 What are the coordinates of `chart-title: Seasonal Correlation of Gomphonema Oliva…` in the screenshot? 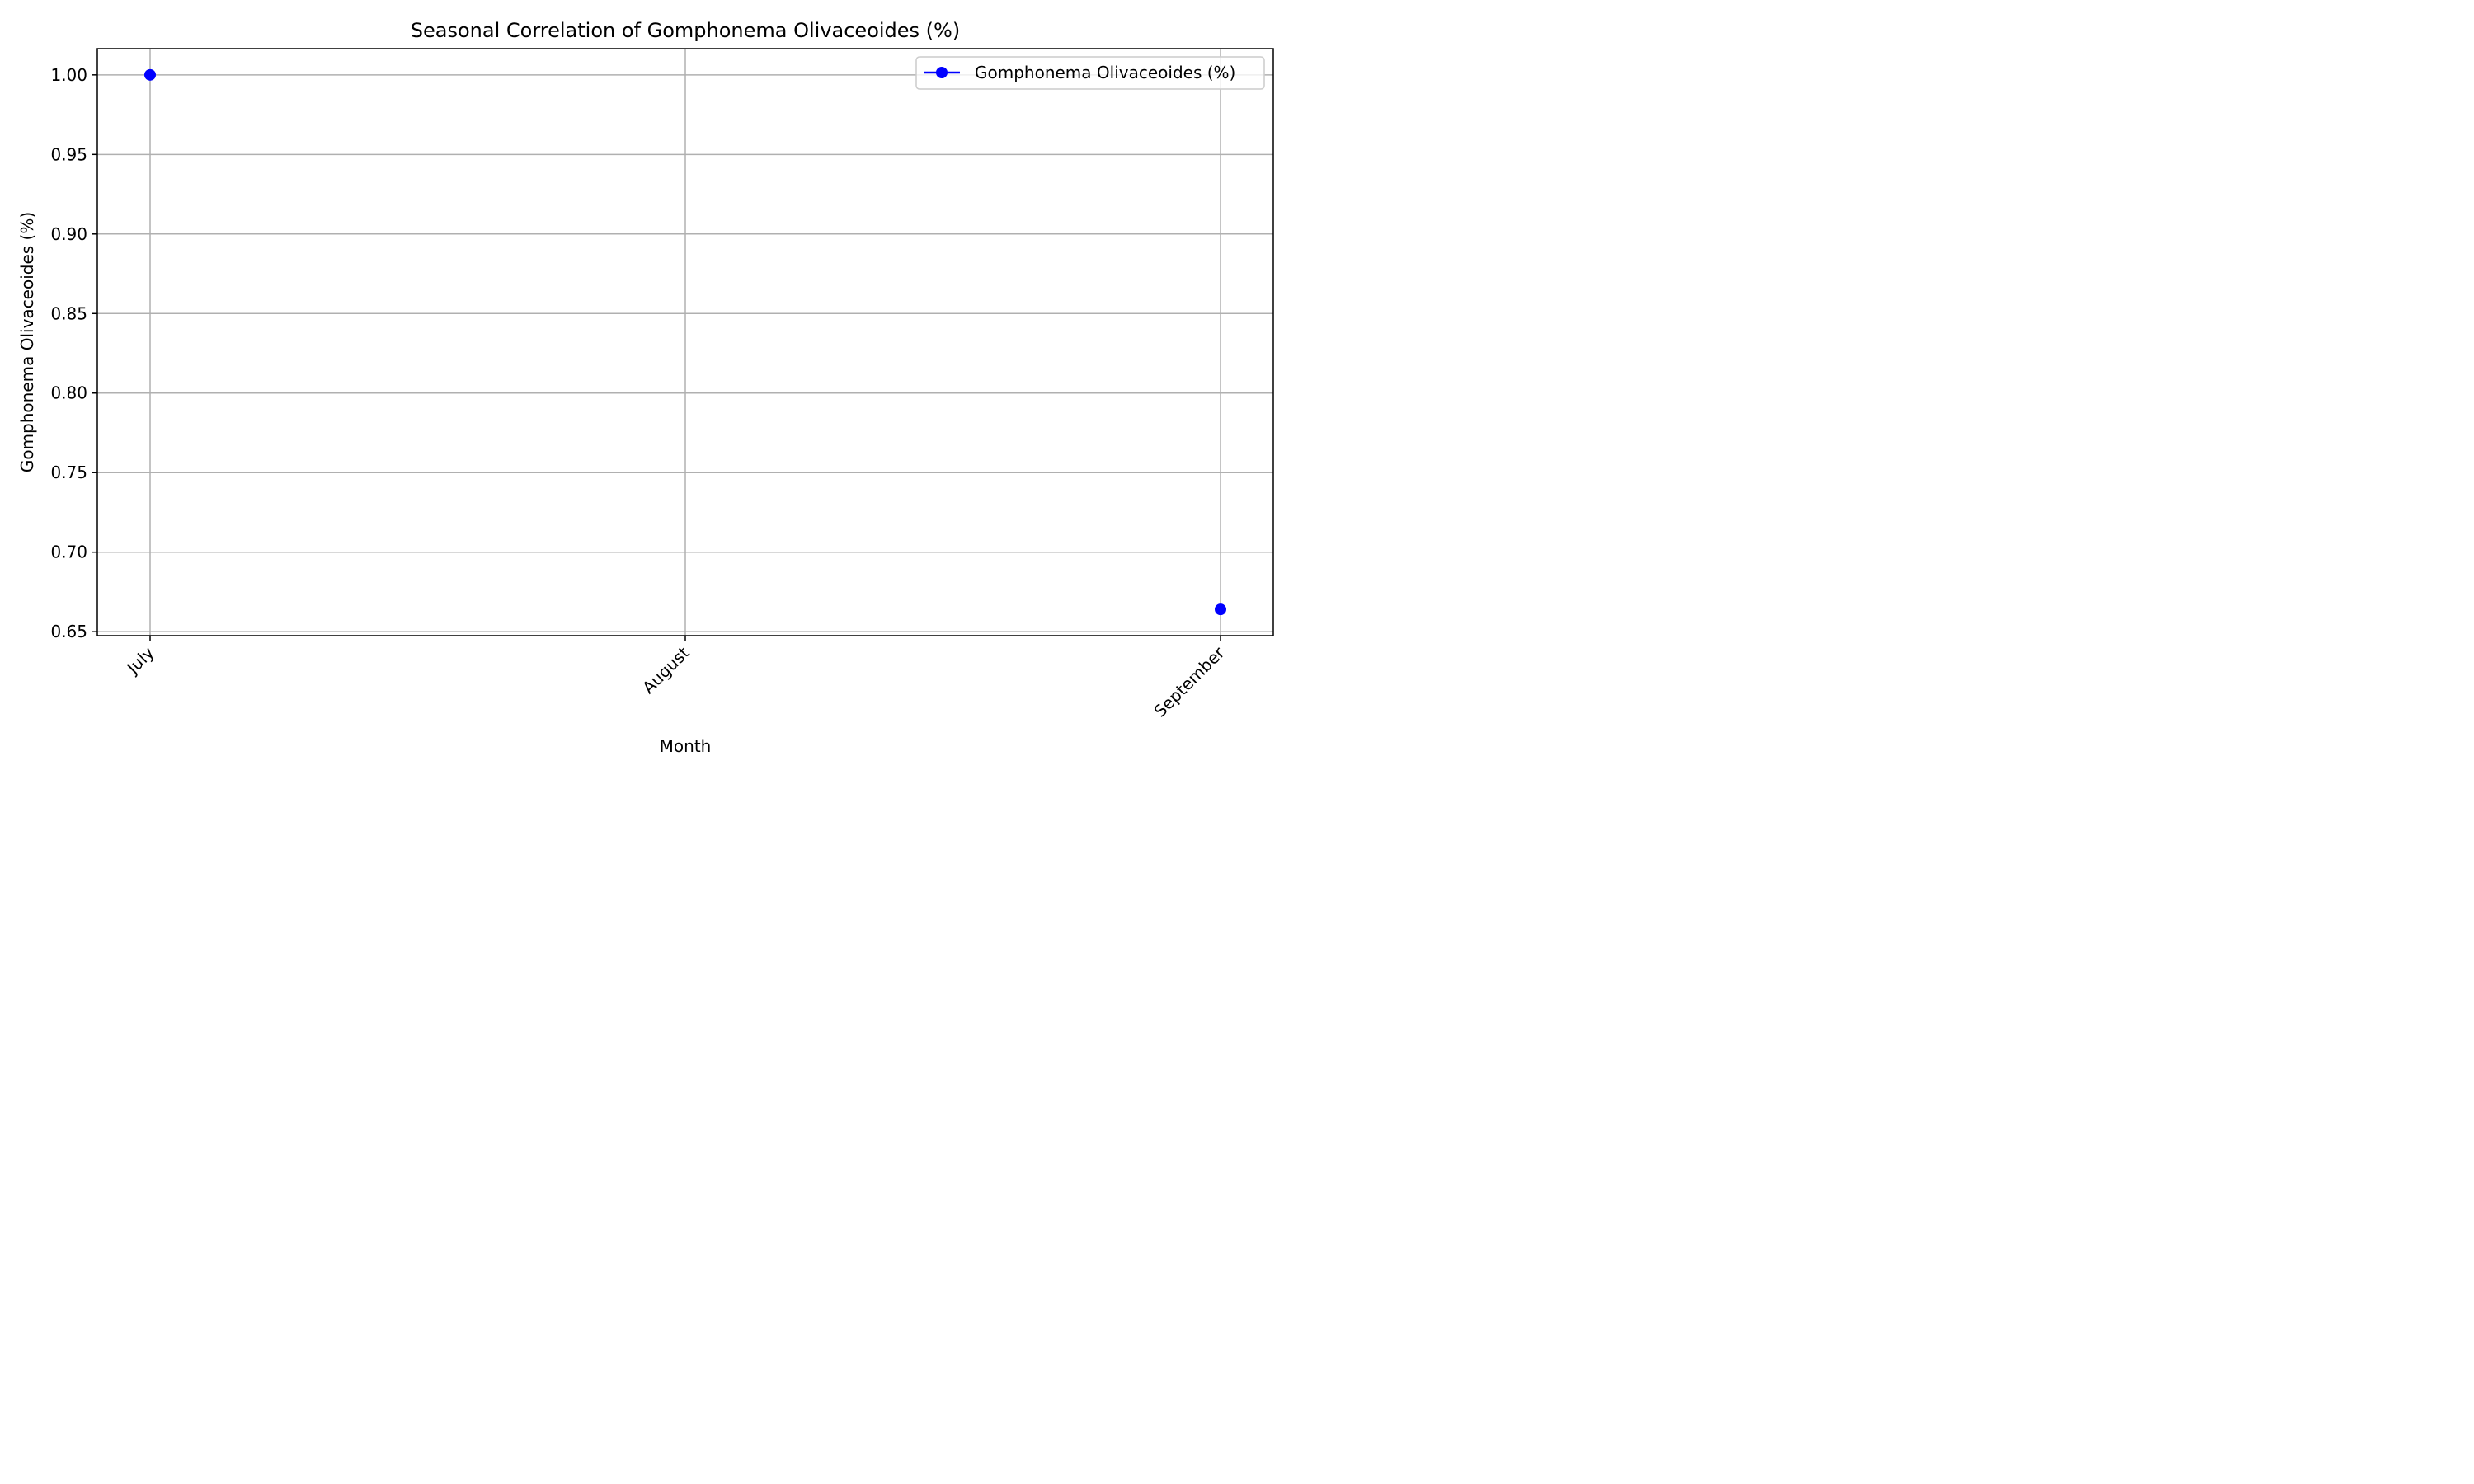 It's located at (685, 31).